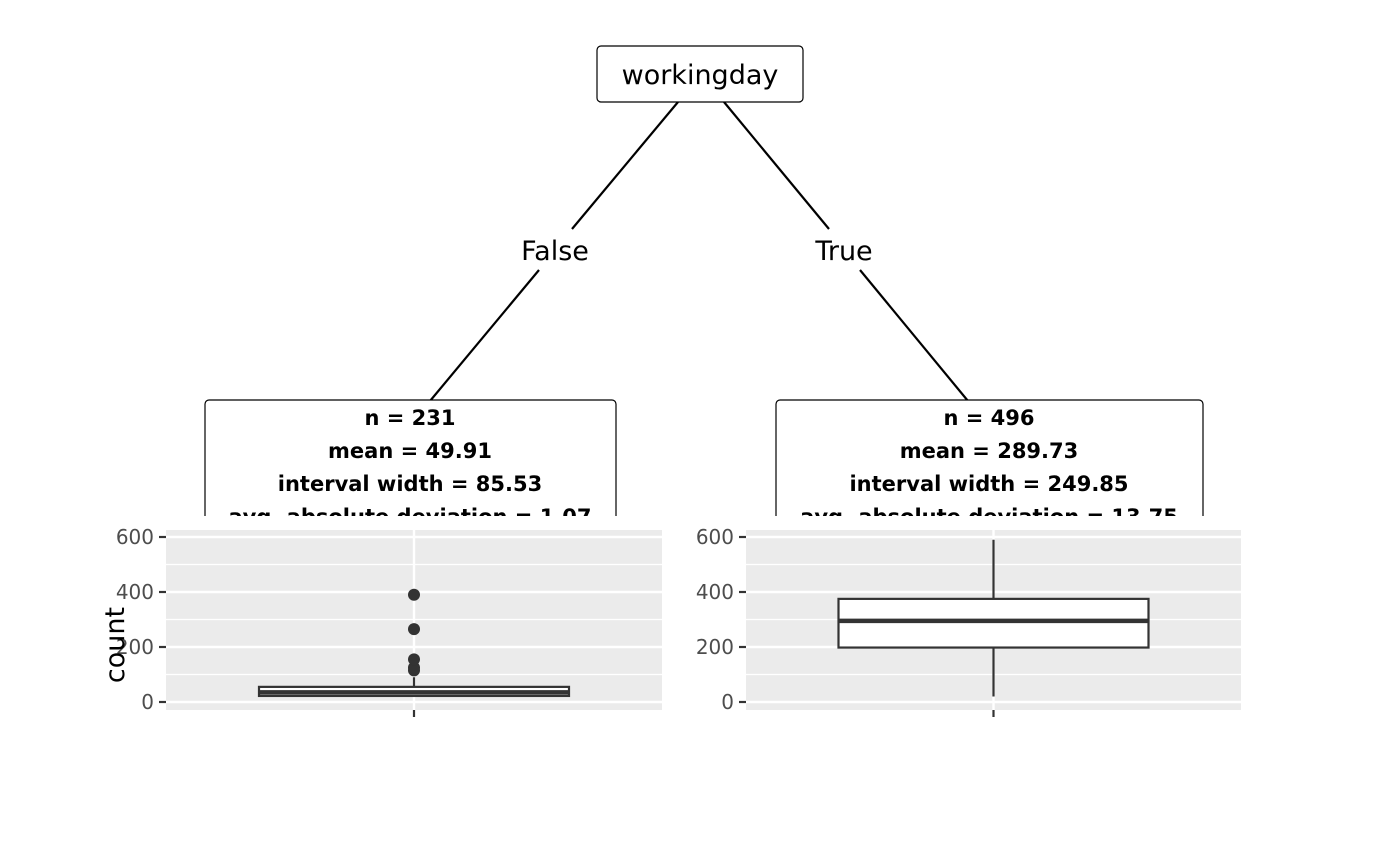 The height and width of the screenshot is (866, 1400). Describe the element at coordinates (555, 251) in the screenshot. I see `edge-label-false: False` at that location.